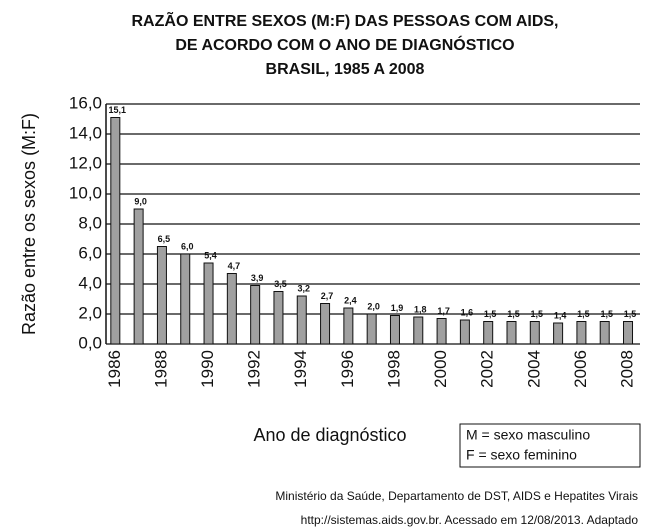 This screenshot has height=531, width=648. I want to click on value-label: 6,0, so click(187, 246).